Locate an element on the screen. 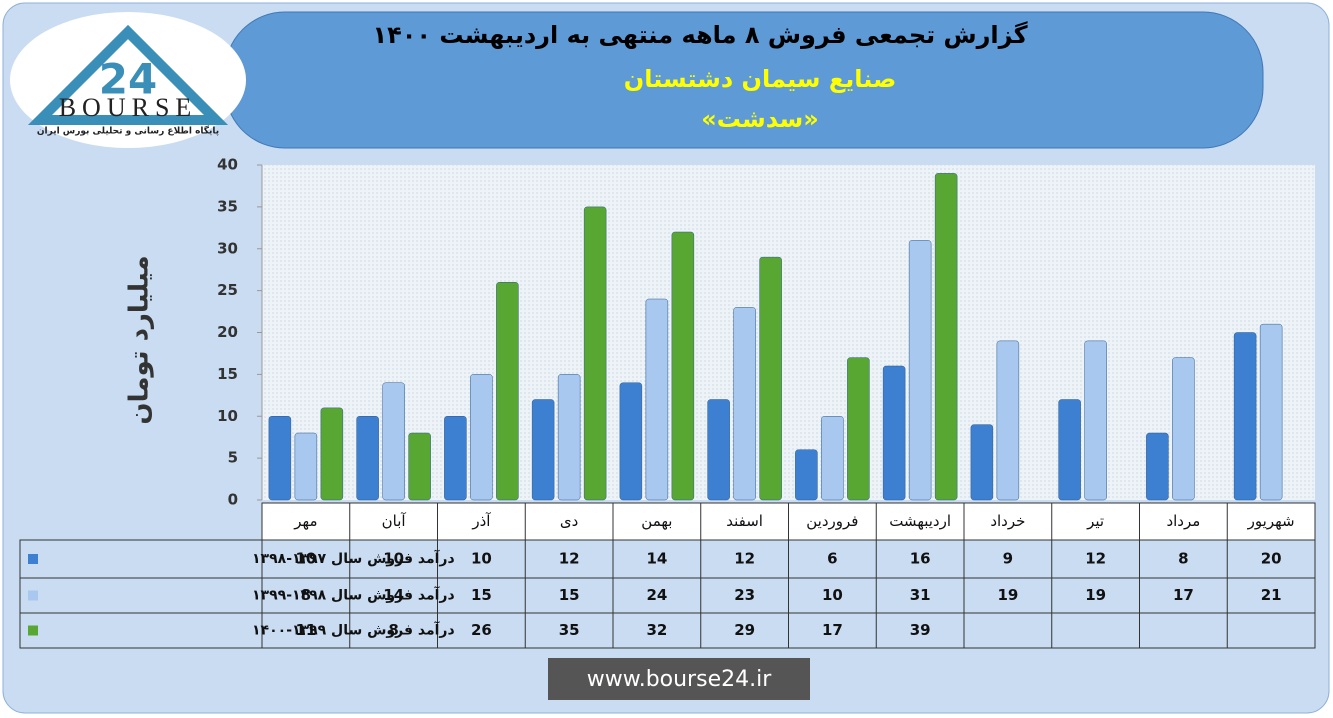 This screenshot has height=718, width=1333. table-cell: 11 is located at coordinates (305, 630).